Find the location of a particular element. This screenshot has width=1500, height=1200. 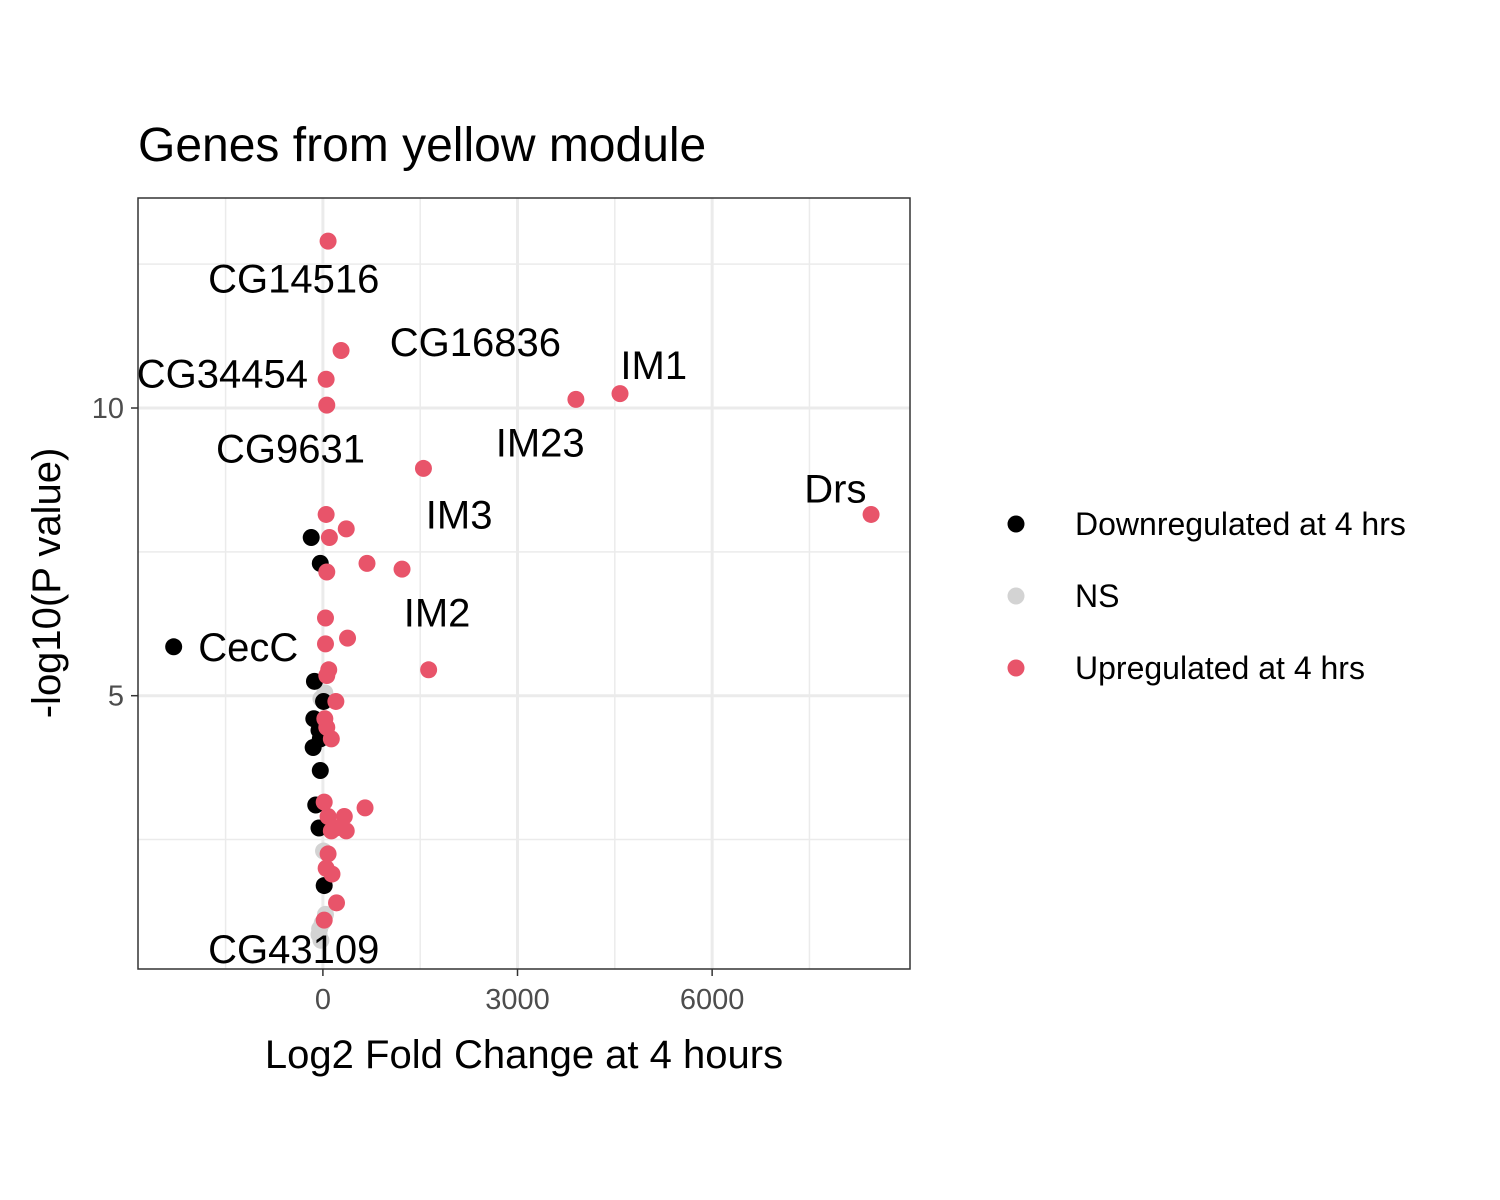

x-tick-label: 6000 is located at coordinates (712, 1000).